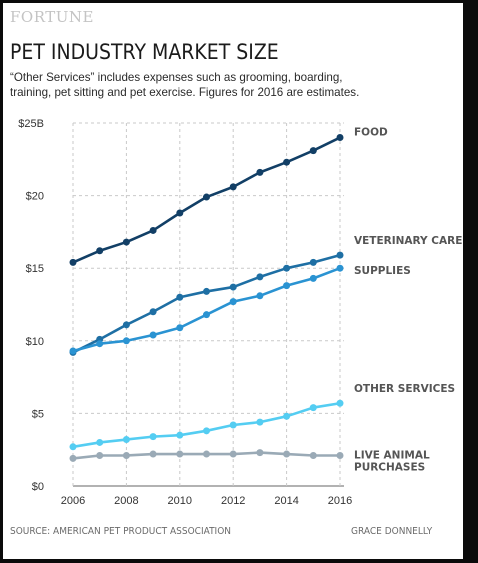 Image resolution: width=478 pixels, height=563 pixels. Describe the element at coordinates (38, 487) in the screenshot. I see `y-tick-label: $0` at that location.